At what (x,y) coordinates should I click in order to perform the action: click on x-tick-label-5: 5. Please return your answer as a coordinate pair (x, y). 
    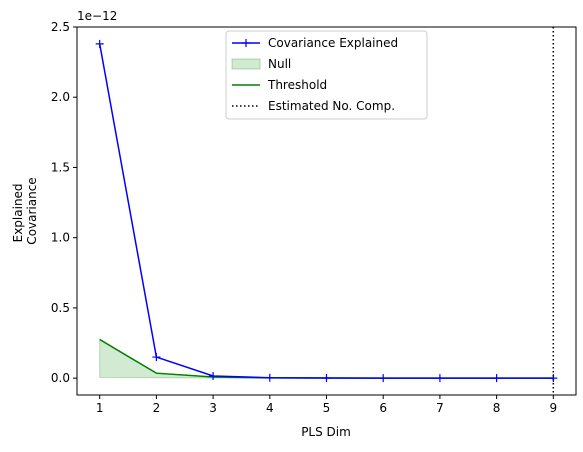
    Looking at the image, I should click on (327, 408).